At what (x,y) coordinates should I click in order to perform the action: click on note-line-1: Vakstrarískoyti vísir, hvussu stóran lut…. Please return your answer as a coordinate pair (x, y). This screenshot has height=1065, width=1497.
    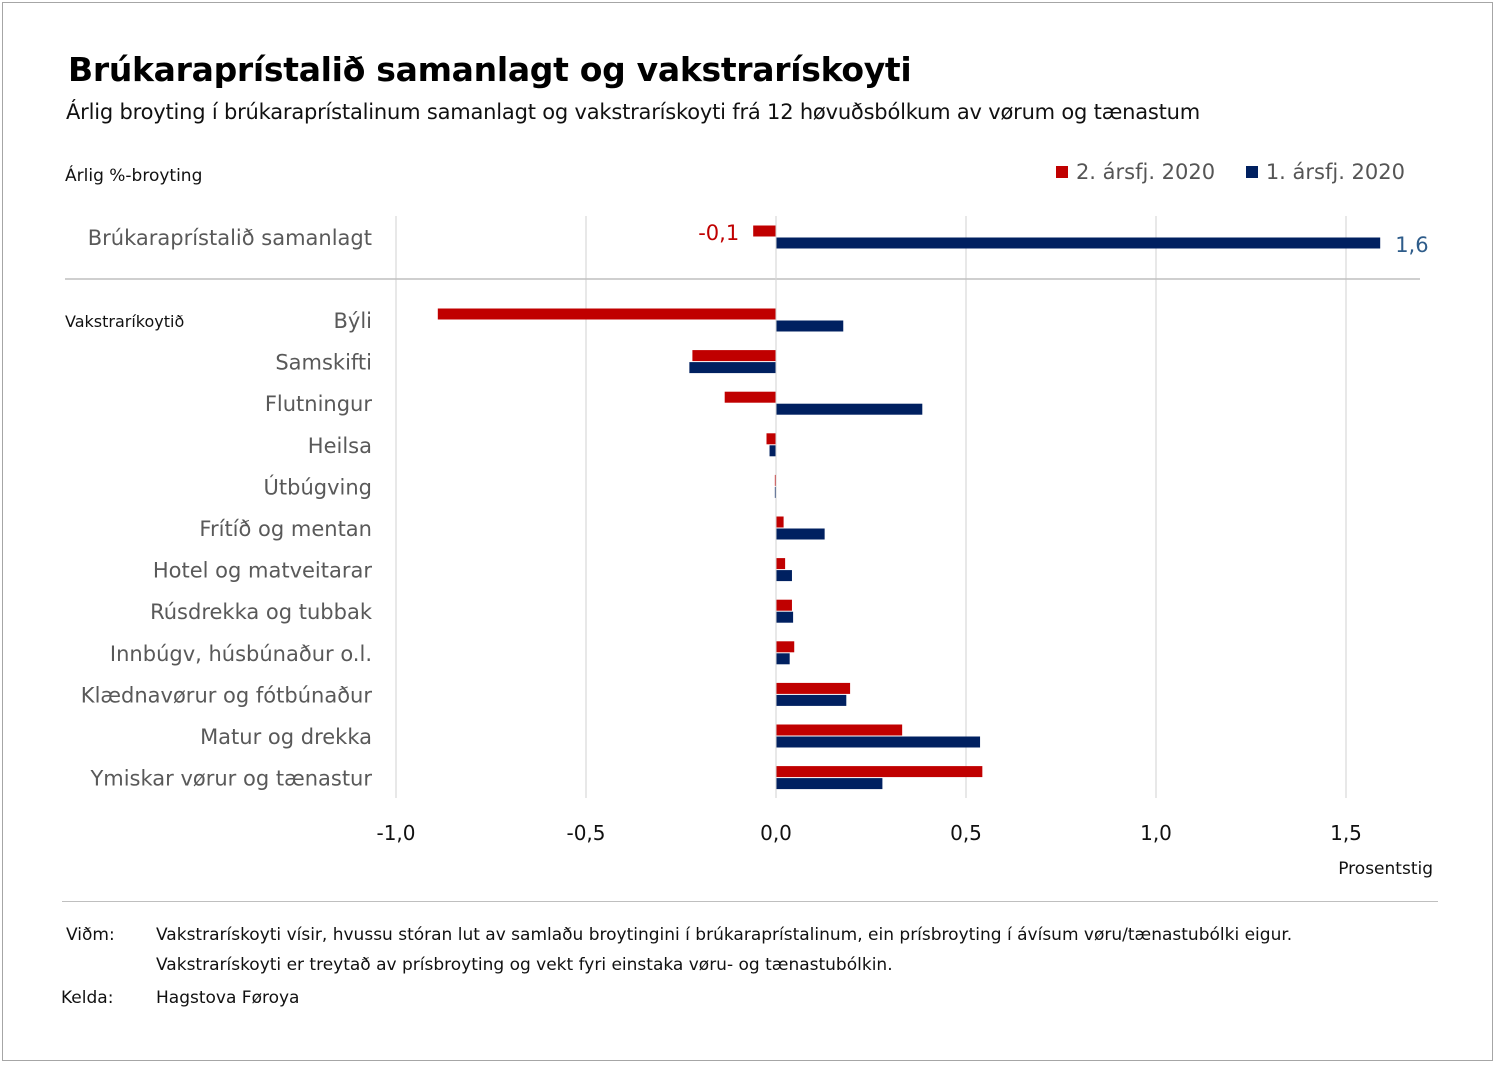
    Looking at the image, I should click on (724, 935).